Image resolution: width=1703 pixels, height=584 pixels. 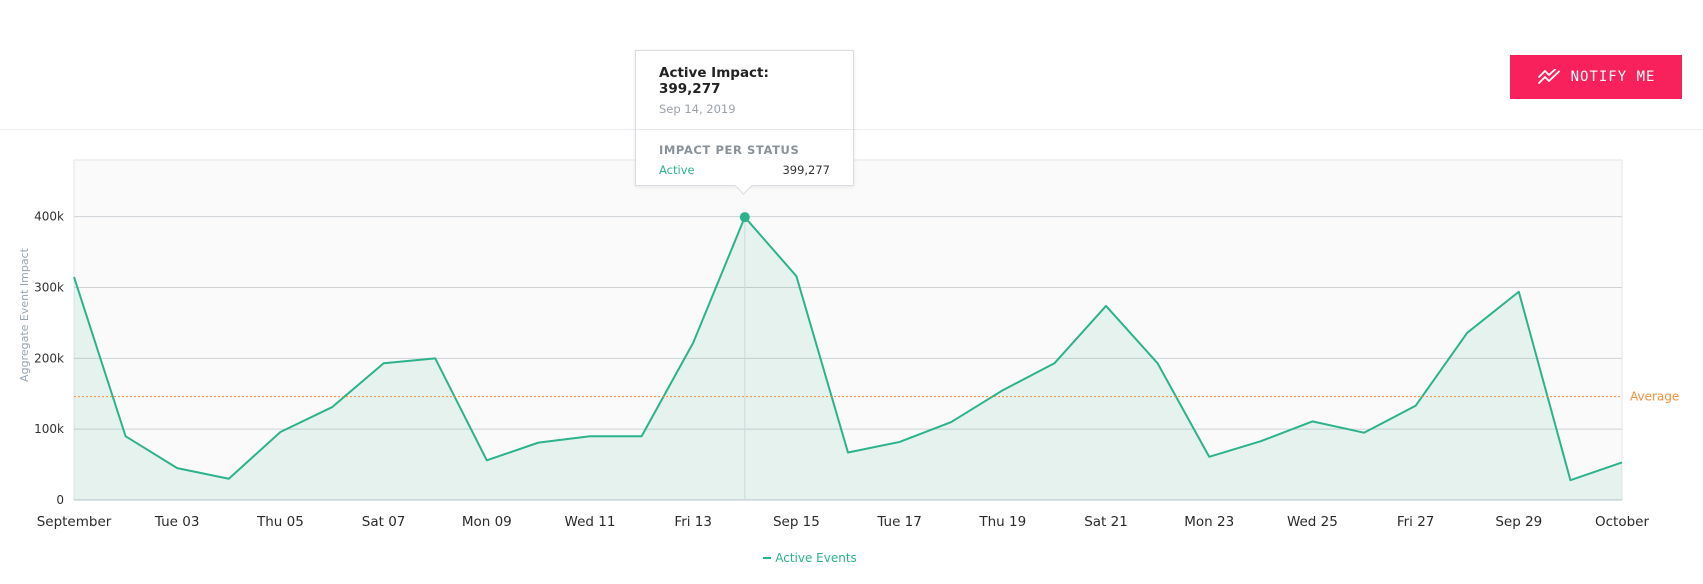 I want to click on y-tick-label: 300k, so click(x=49, y=288).